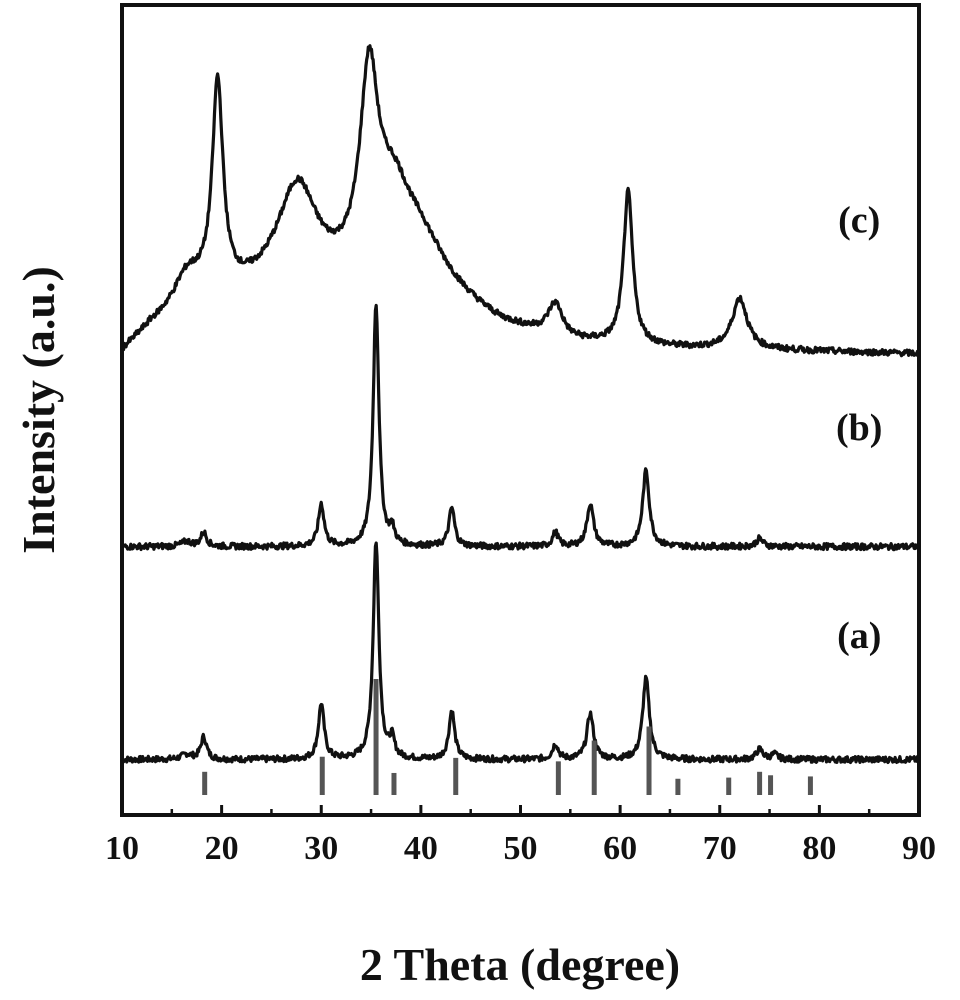 Image resolution: width=960 pixels, height=1000 pixels. What do you see at coordinates (859, 636) in the screenshot?
I see `series-label: (a)` at bounding box center [859, 636].